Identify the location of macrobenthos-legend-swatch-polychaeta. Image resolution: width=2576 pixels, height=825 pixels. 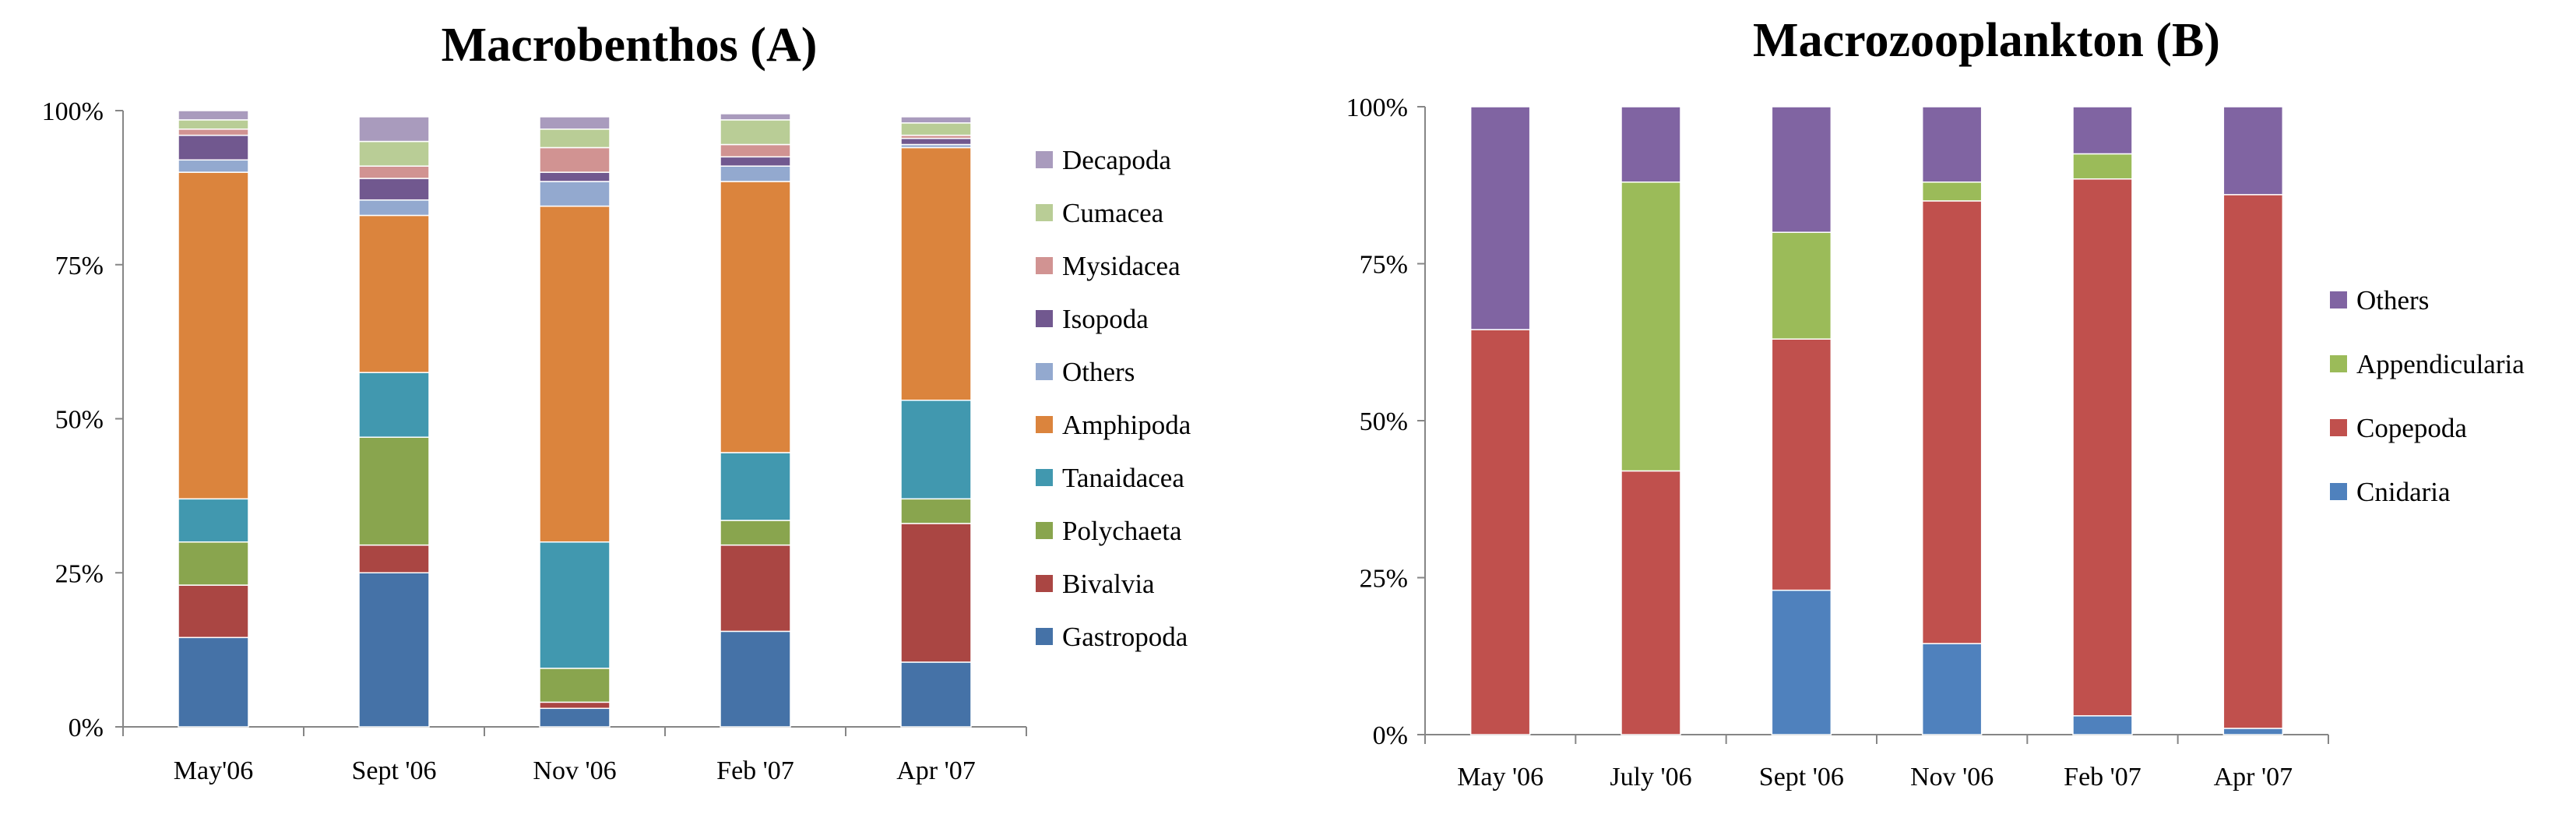
(1044, 530).